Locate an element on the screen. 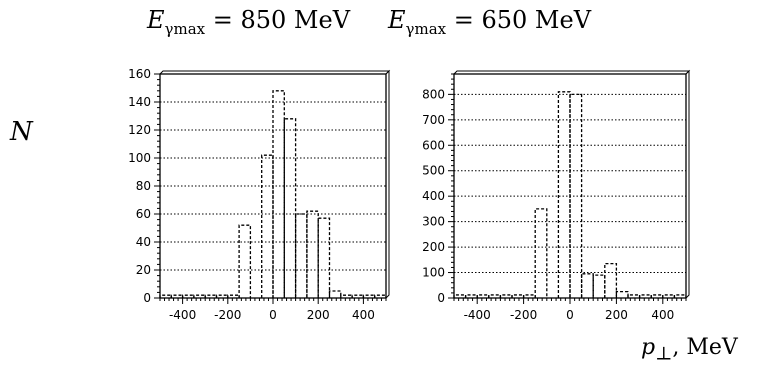 Image resolution: width=761 pixels, height=366 pixels. y-tick-label: 800 is located at coordinates (433, 94).